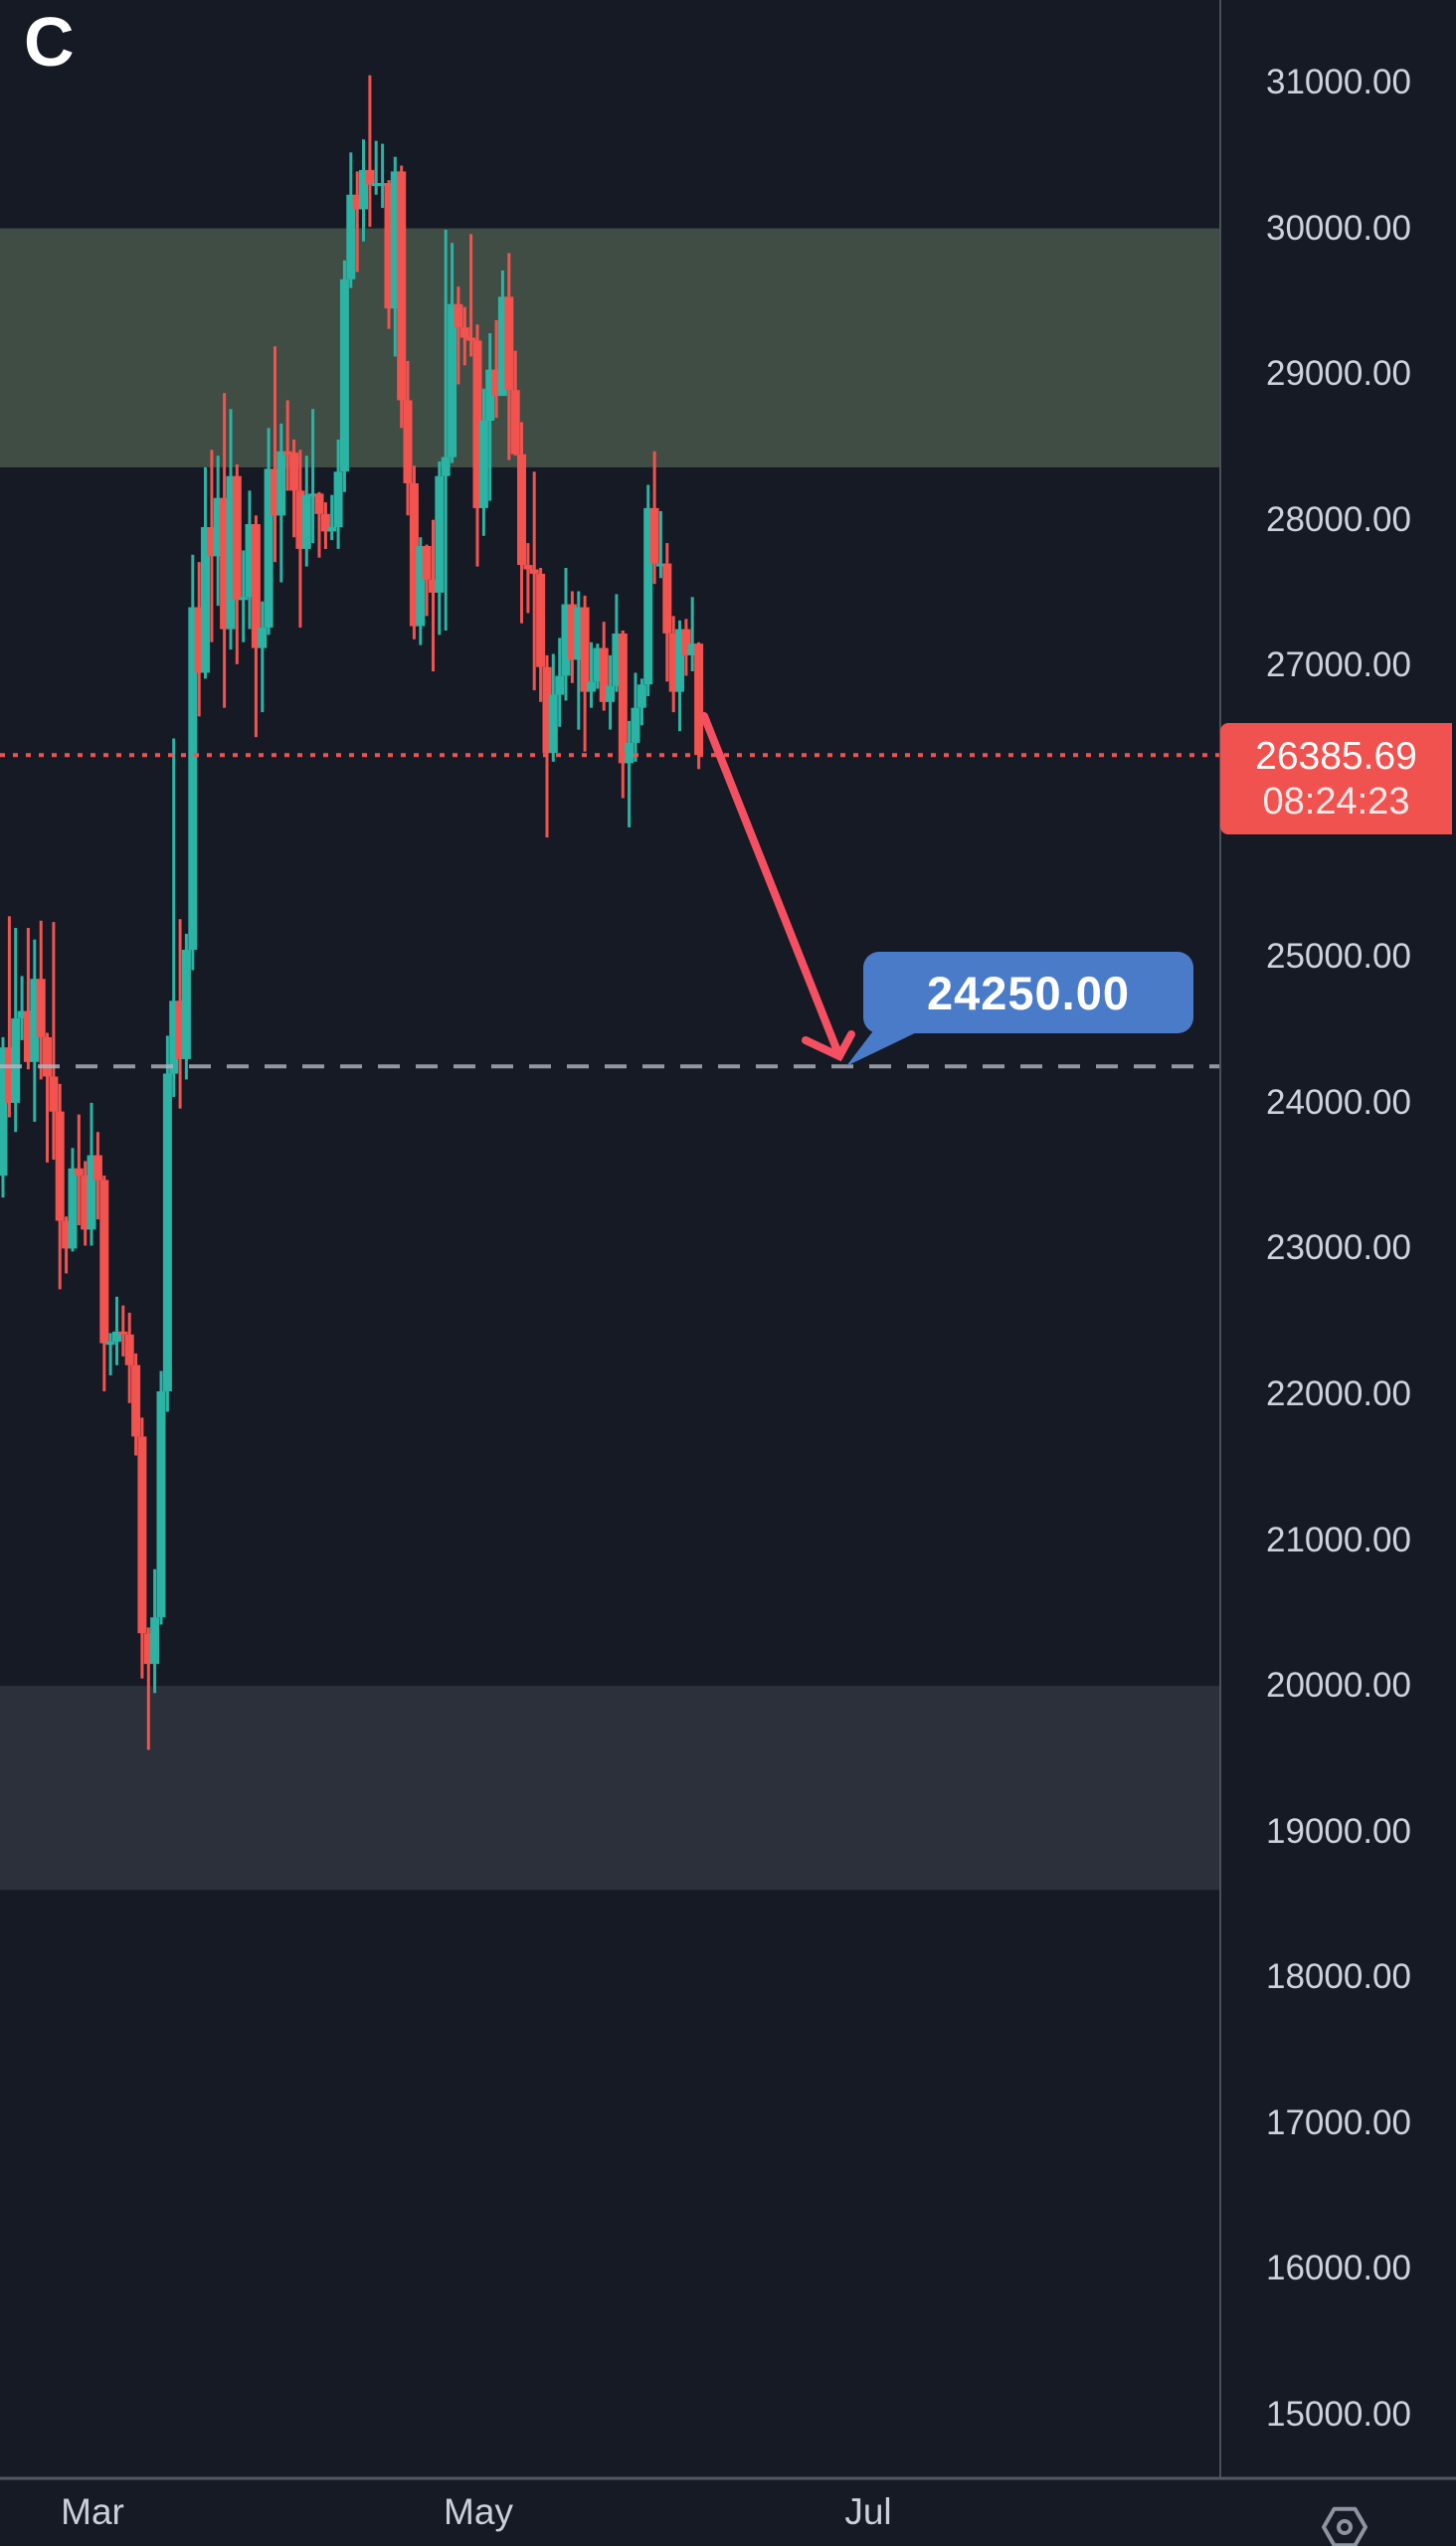 The width and height of the screenshot is (1456, 2546). Describe the element at coordinates (1338, 1393) in the screenshot. I see `price-tick-label: 22000.00` at that location.